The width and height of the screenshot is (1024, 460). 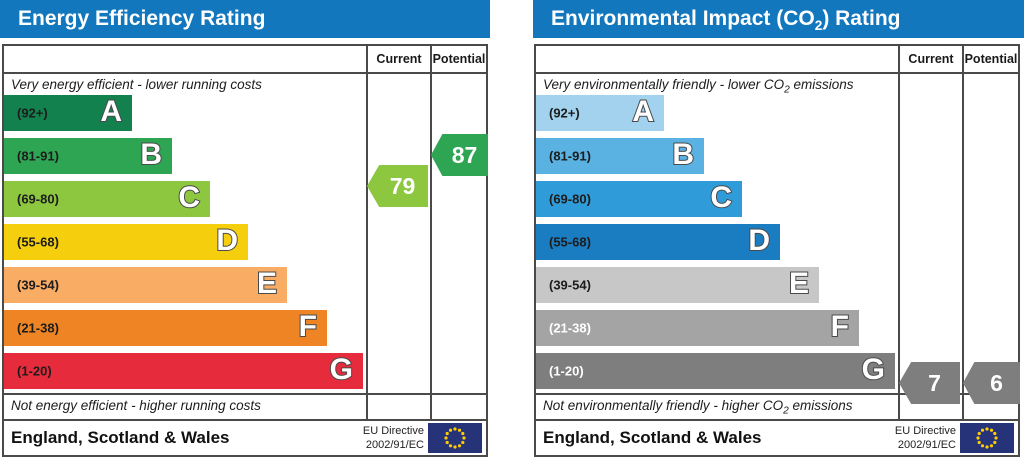 I want to click on potential-rating-pointer: 87, so click(x=459, y=155).